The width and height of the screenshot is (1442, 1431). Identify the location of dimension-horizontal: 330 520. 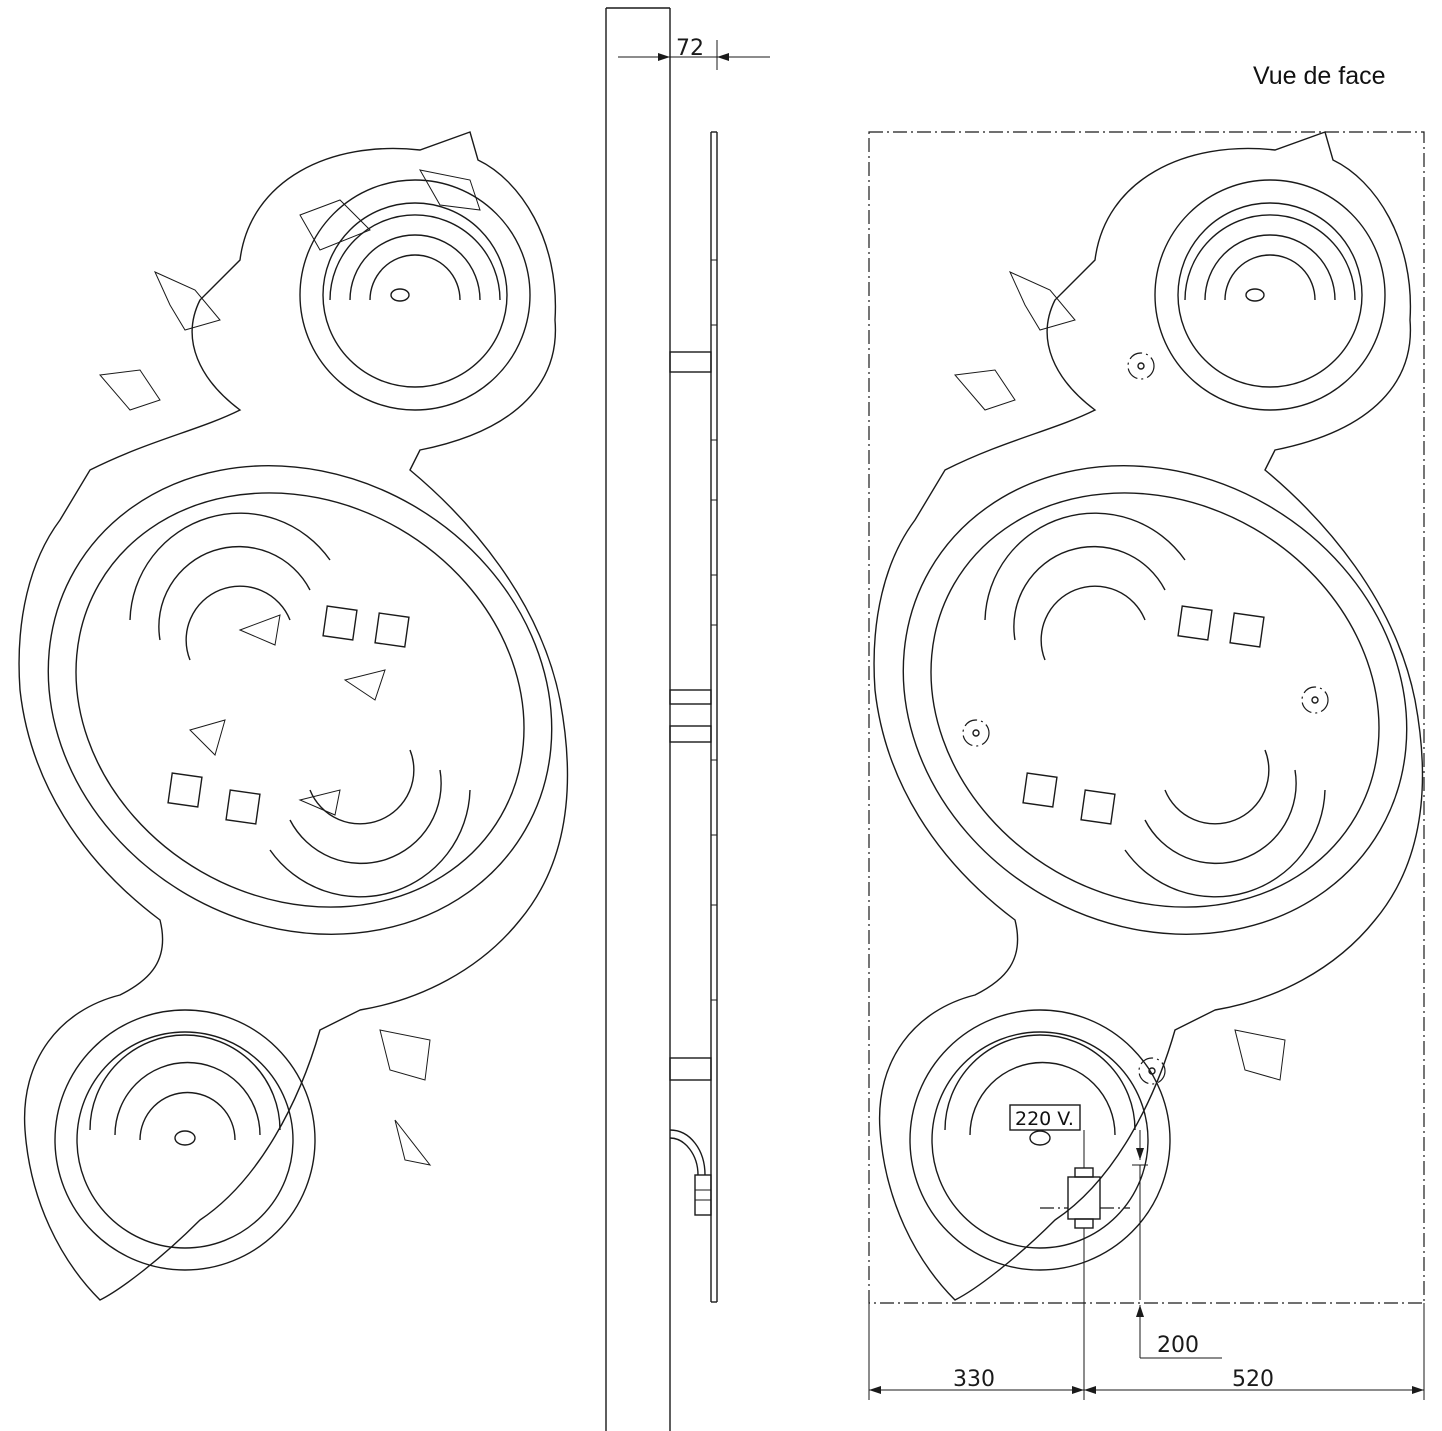
(1146, 1314).